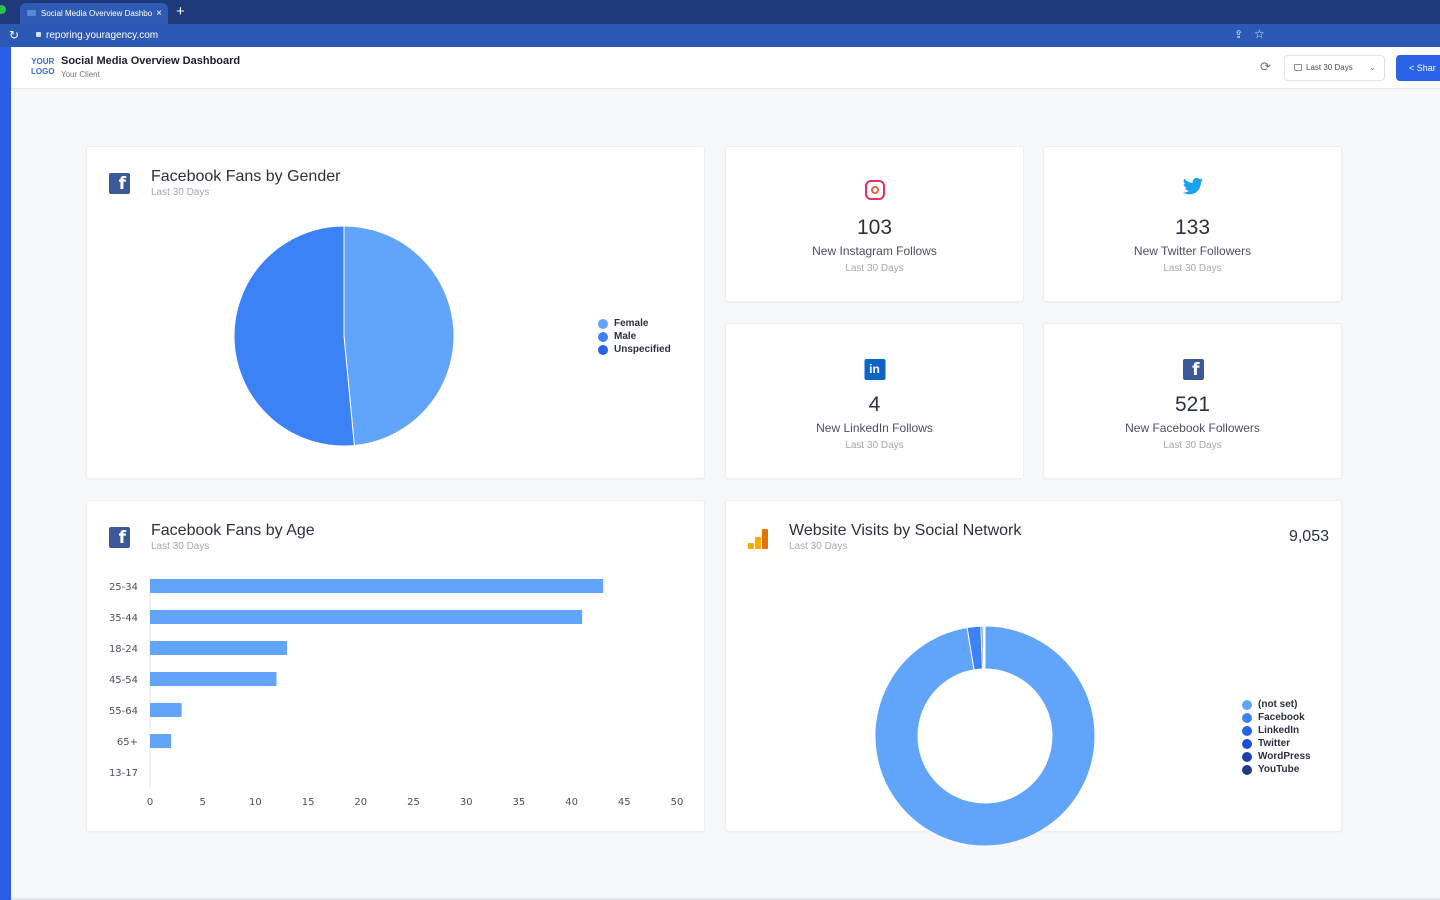 This screenshot has width=1440, height=900. Describe the element at coordinates (874, 268) in the screenshot. I see `instagram-period: Last 30 Days` at that location.